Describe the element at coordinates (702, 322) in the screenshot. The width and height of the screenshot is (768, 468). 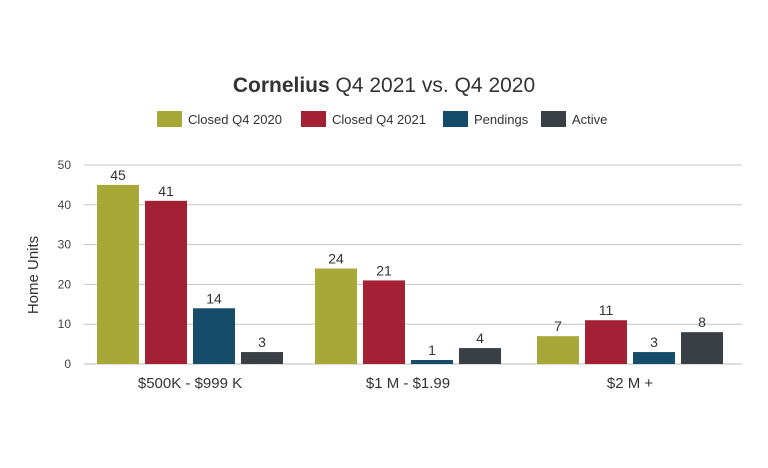
I see `data-label: 8` at that location.